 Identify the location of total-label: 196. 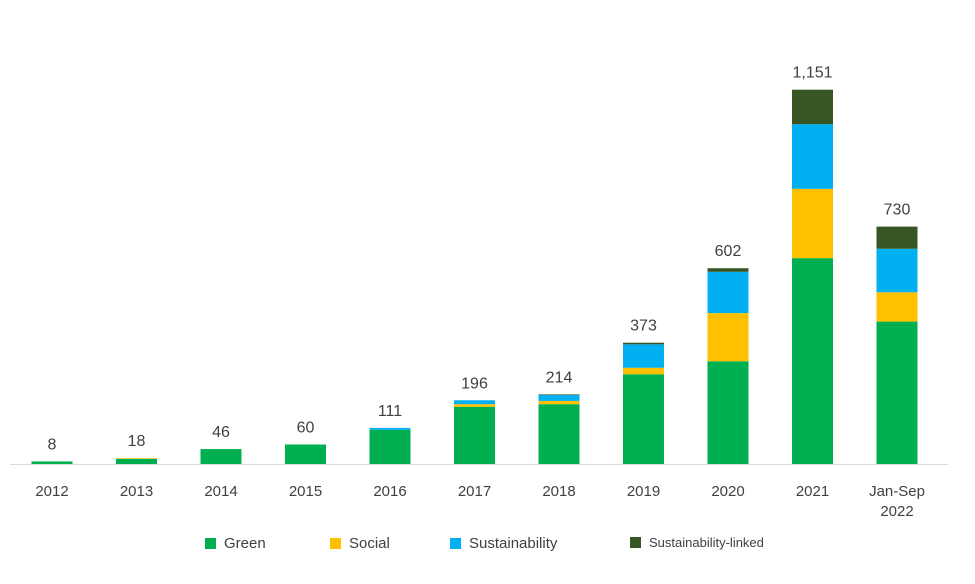
(474, 383).